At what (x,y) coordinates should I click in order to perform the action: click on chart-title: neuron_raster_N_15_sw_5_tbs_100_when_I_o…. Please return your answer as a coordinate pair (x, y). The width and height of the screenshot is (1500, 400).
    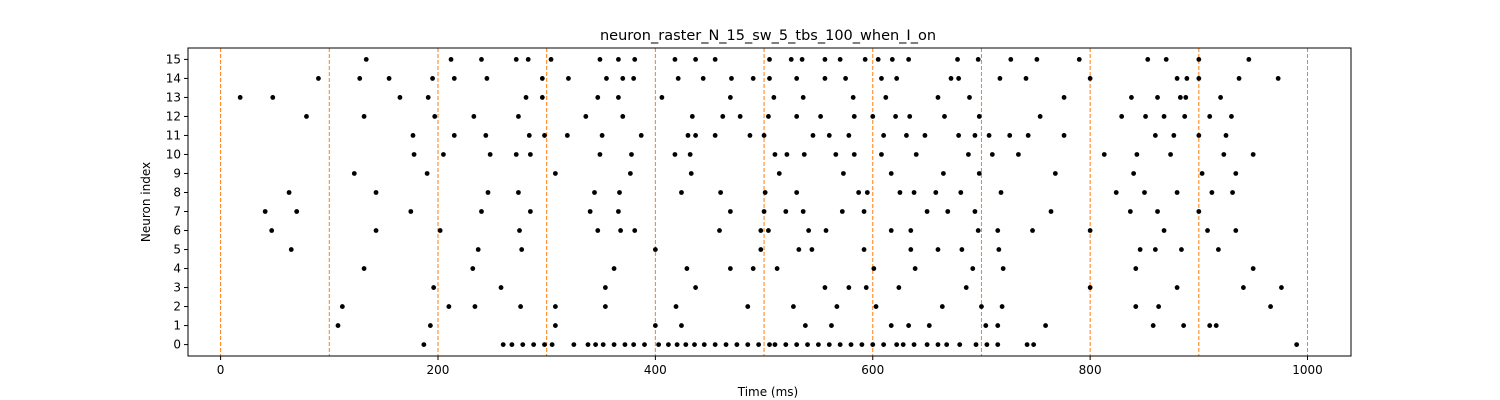
    Looking at the image, I should click on (768, 36).